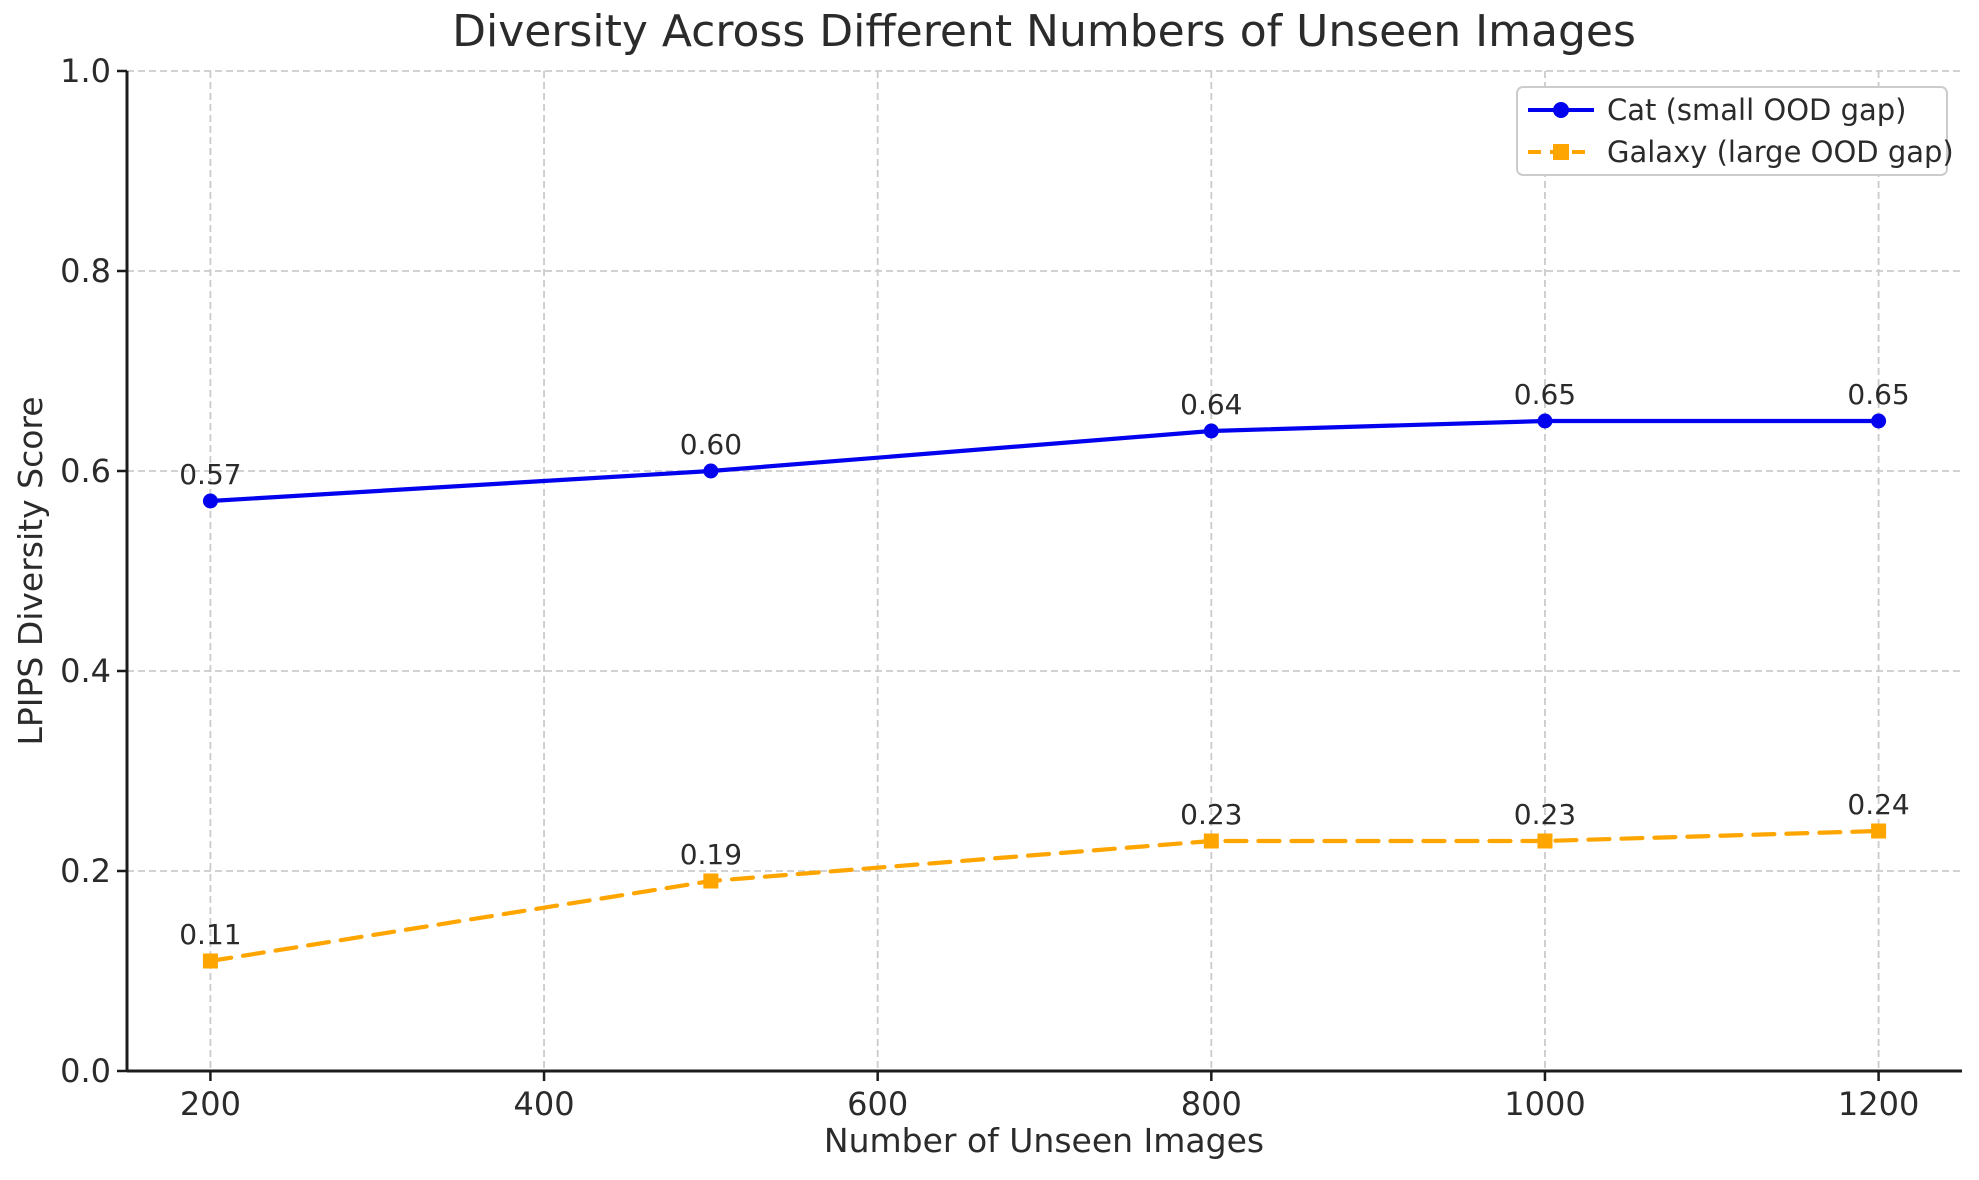  I want to click on y-tick-label: 0.6, so click(85, 471).